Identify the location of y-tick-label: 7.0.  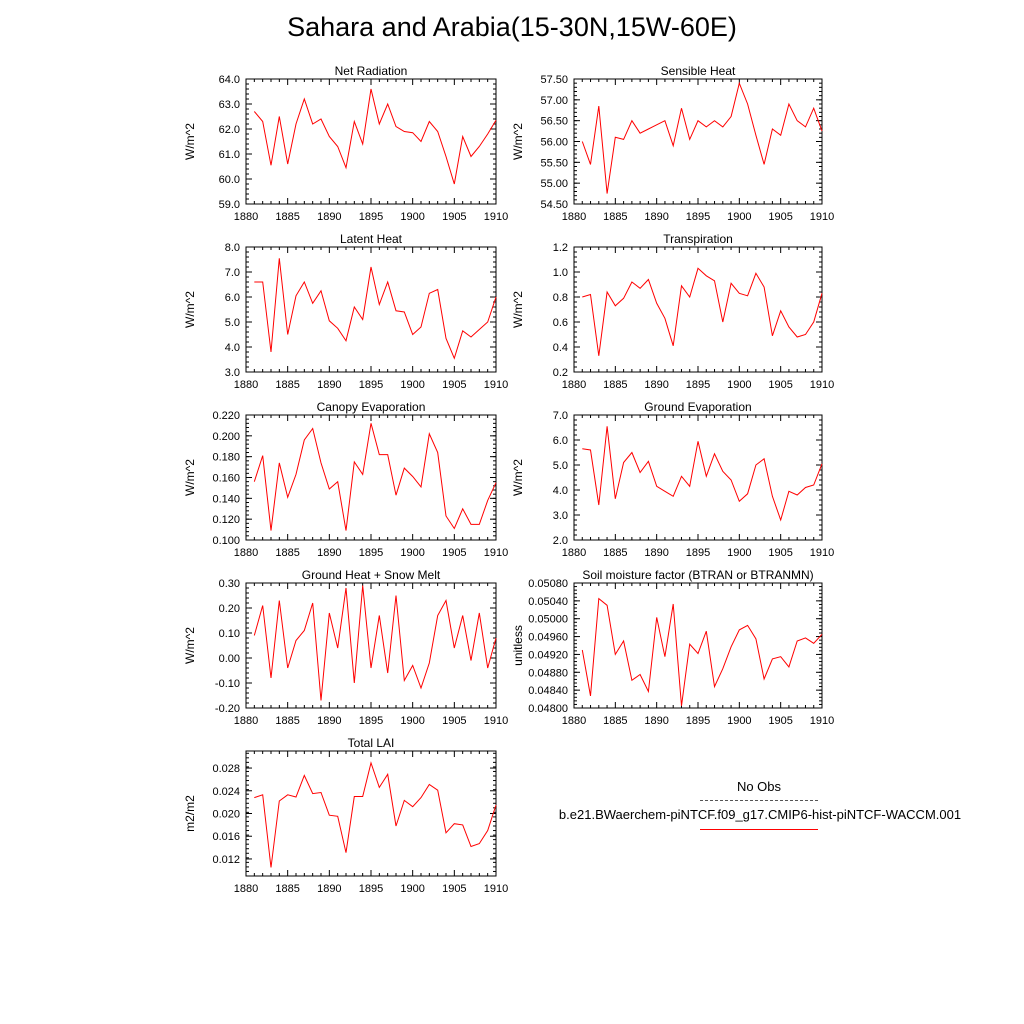
(232, 273).